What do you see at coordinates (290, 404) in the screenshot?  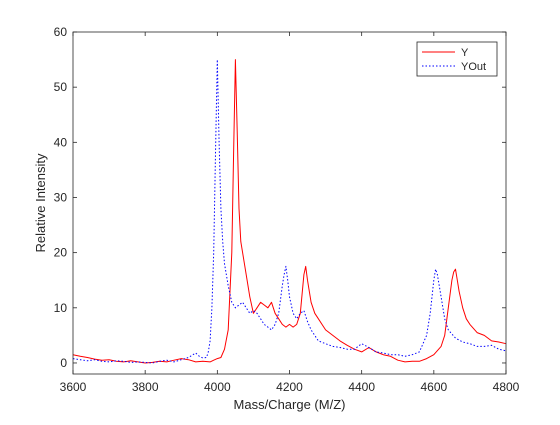 I see `x-axis-label: Mass/Charge (M/Z)` at bounding box center [290, 404].